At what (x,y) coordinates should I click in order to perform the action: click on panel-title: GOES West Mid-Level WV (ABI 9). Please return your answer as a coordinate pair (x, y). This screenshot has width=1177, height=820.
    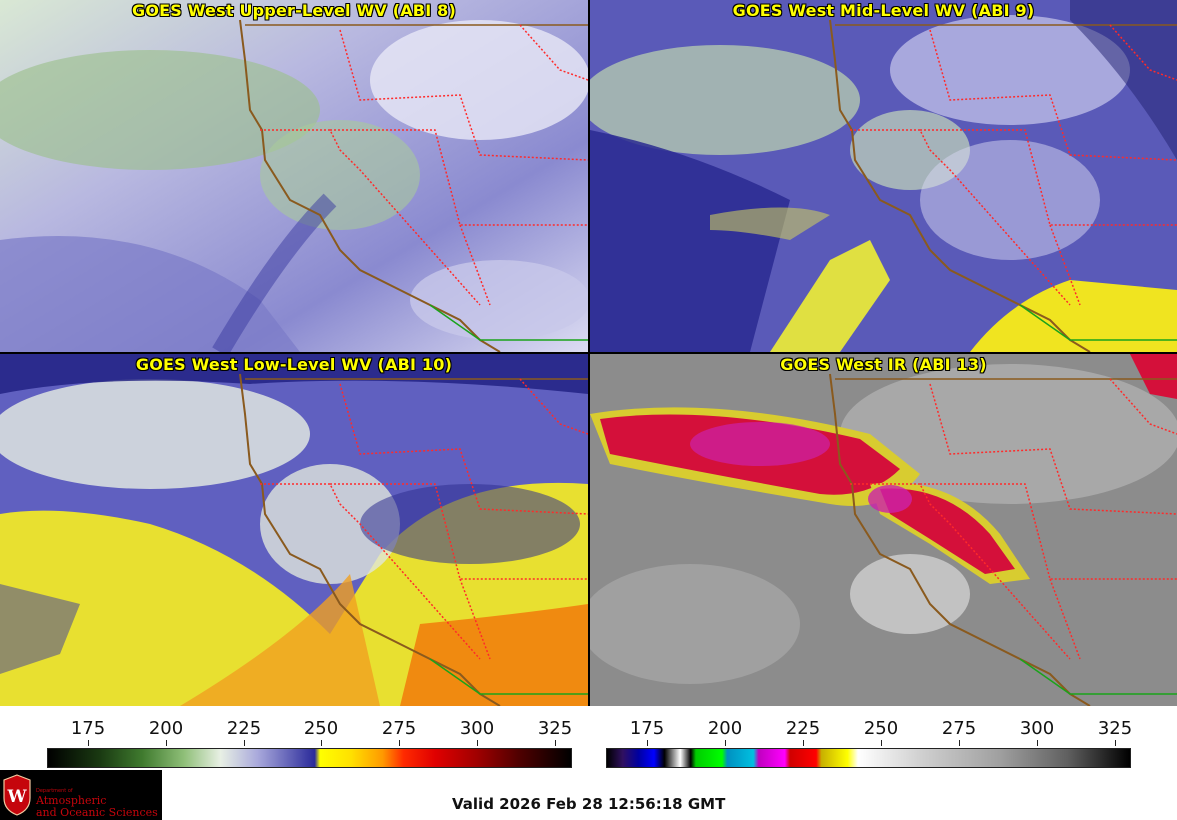
    Looking at the image, I should click on (883, 10).